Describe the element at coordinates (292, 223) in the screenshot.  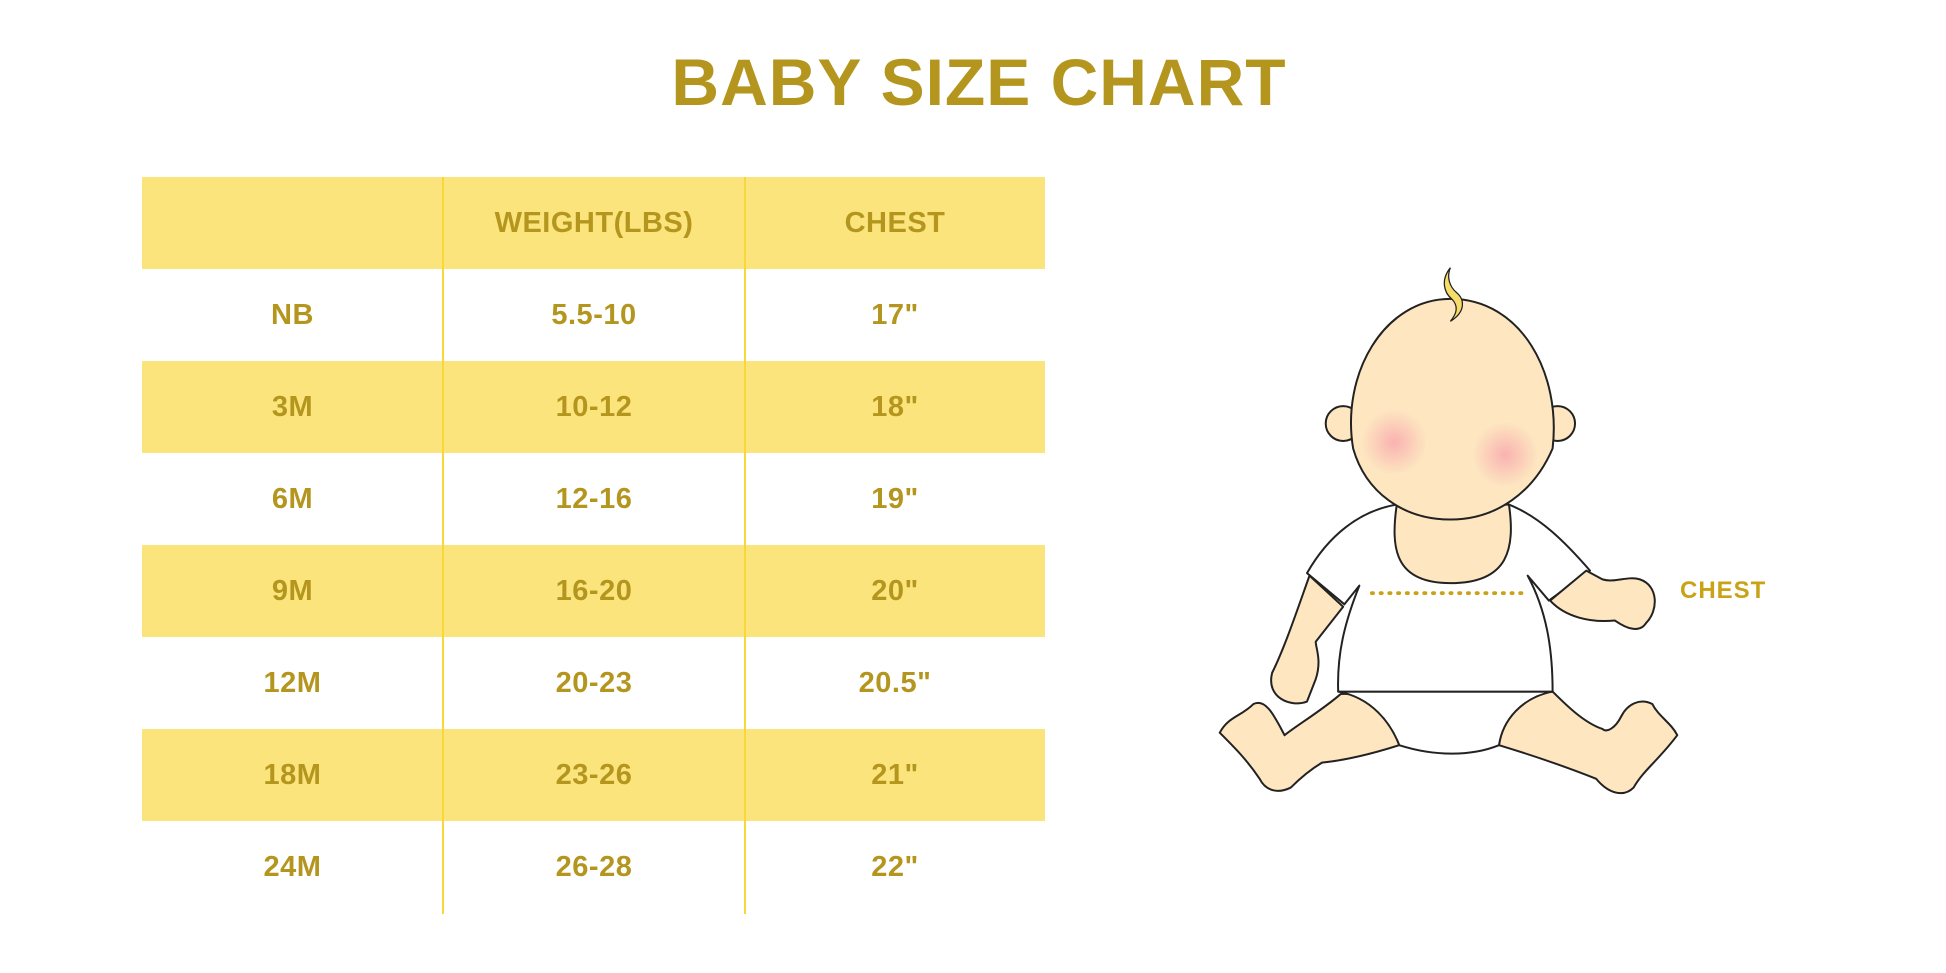
I see `header-size` at that location.